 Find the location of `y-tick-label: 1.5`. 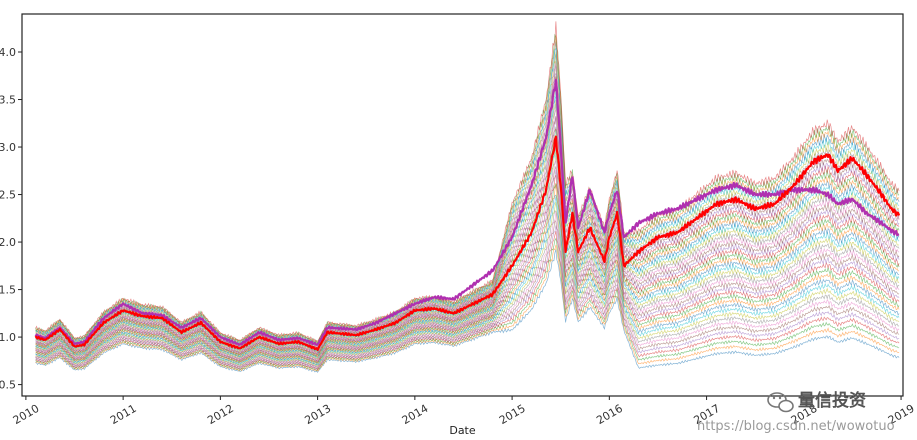

y-tick-label: 1.5 is located at coordinates (8, 290).